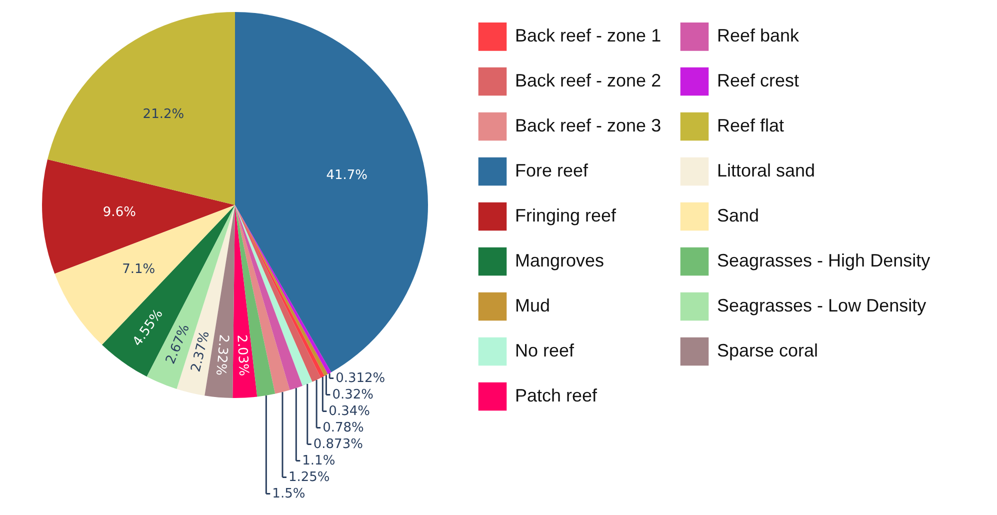 The image size is (997, 515). Describe the element at coordinates (289, 494) in the screenshot. I see `data-label: 1.5%` at that location.